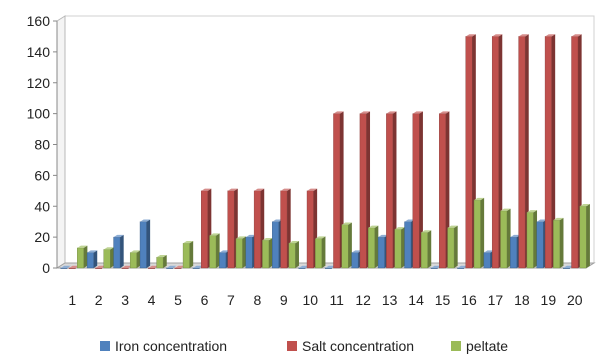  What do you see at coordinates (46, 268) in the screenshot?
I see `y-tick-label: 0` at bounding box center [46, 268].